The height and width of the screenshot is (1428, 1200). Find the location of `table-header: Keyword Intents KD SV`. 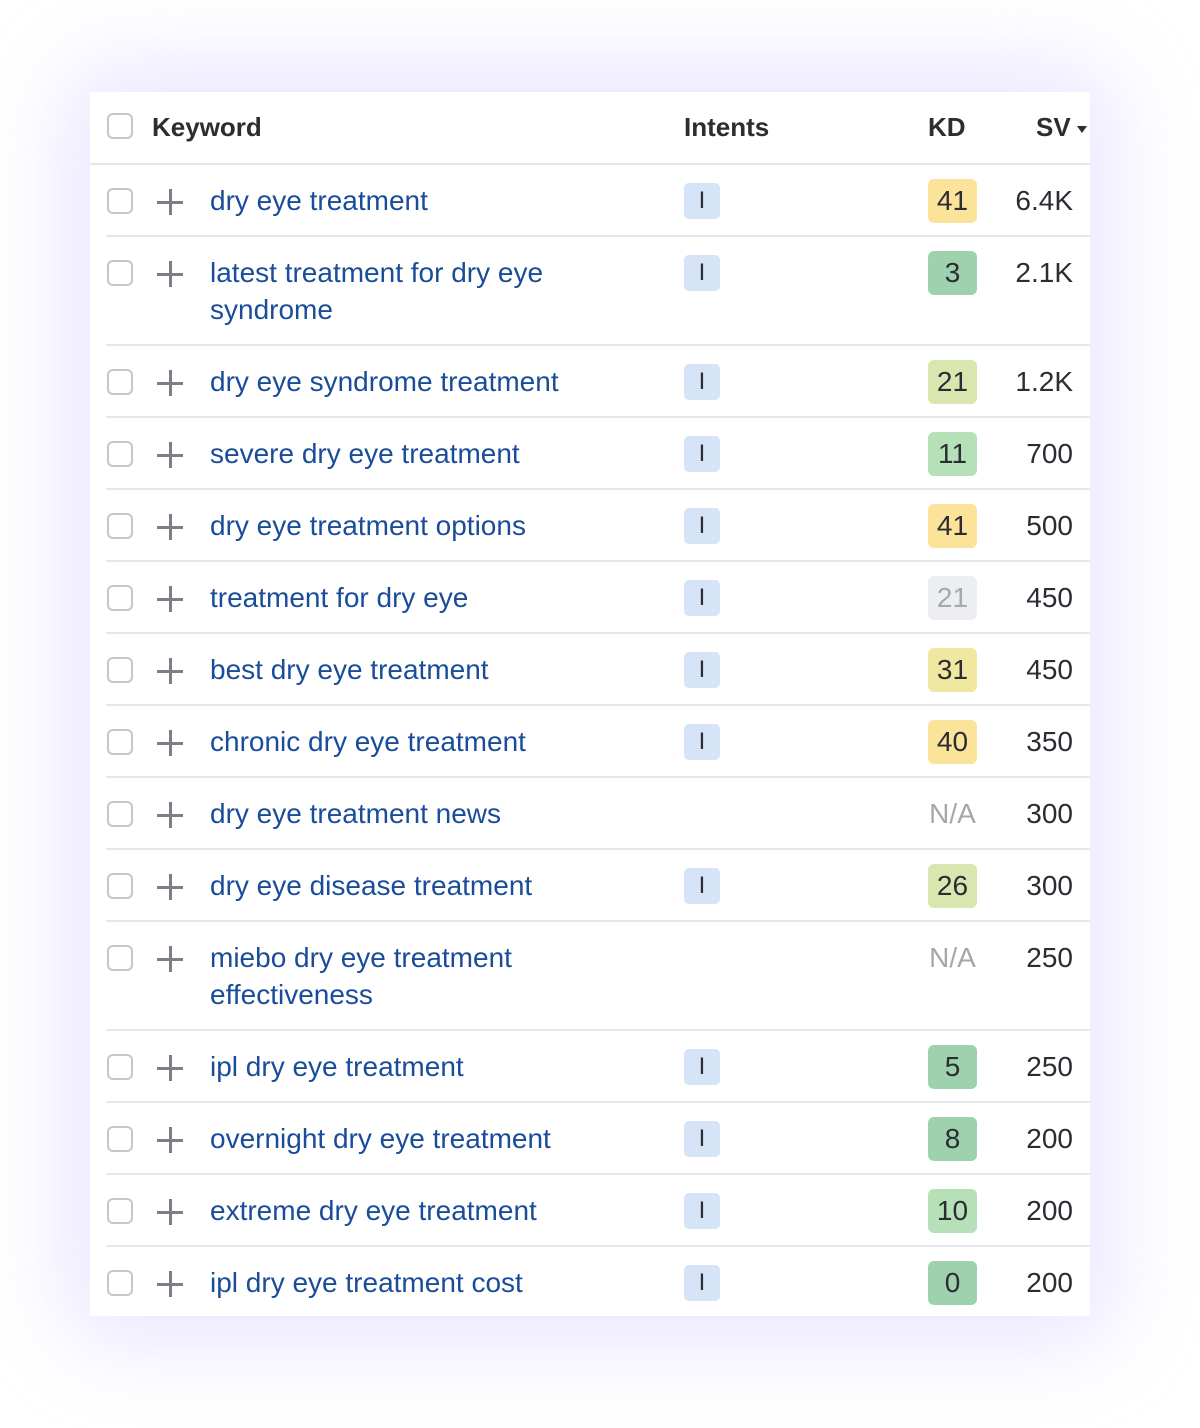

table-header: Keyword Intents KD SV is located at coordinates (590, 128).